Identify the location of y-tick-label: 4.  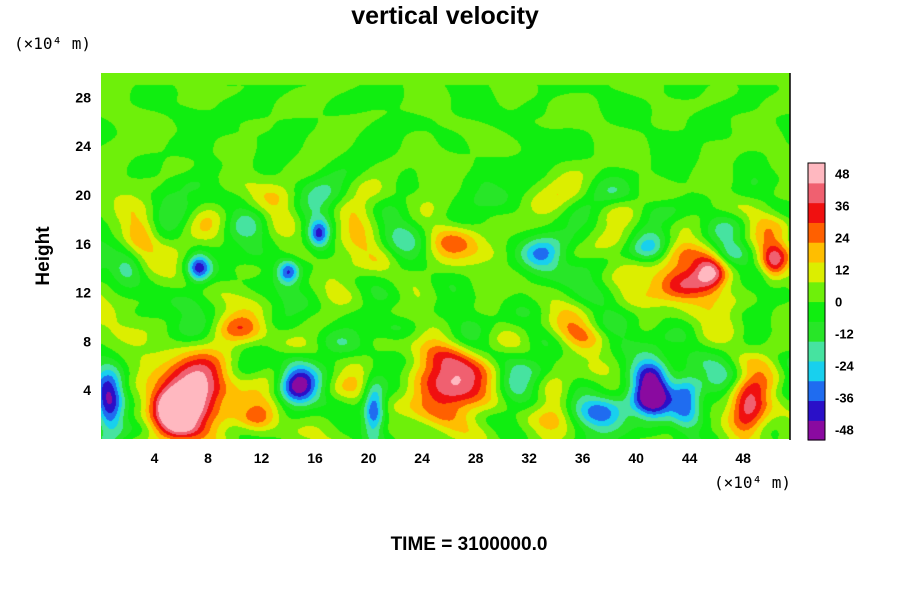
(87, 390).